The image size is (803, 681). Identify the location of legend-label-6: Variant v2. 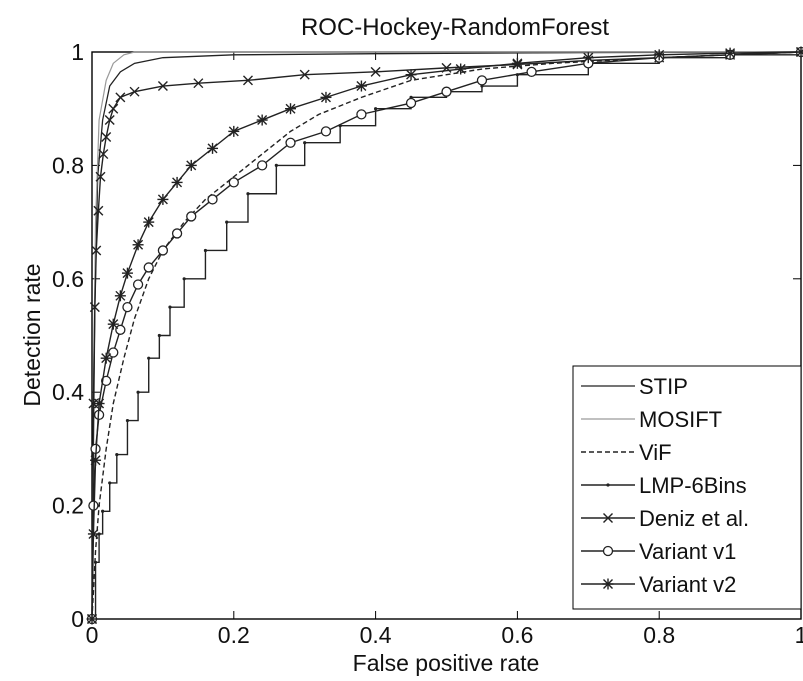
(687, 584).